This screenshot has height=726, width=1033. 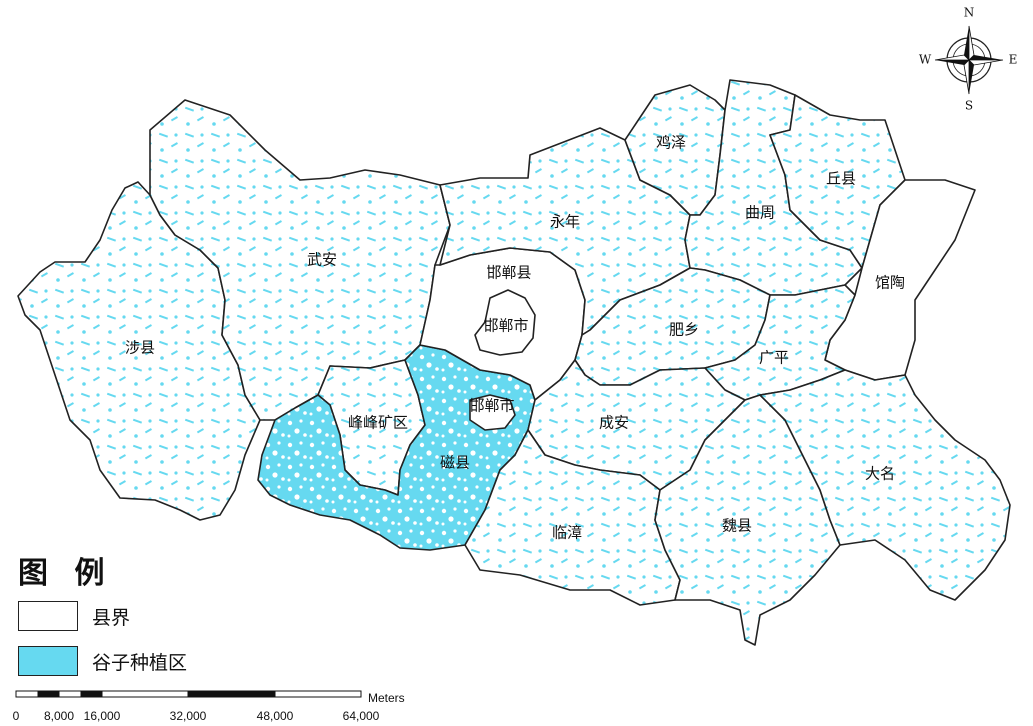 I want to click on scale-tick-0: 0, so click(x=16, y=716).